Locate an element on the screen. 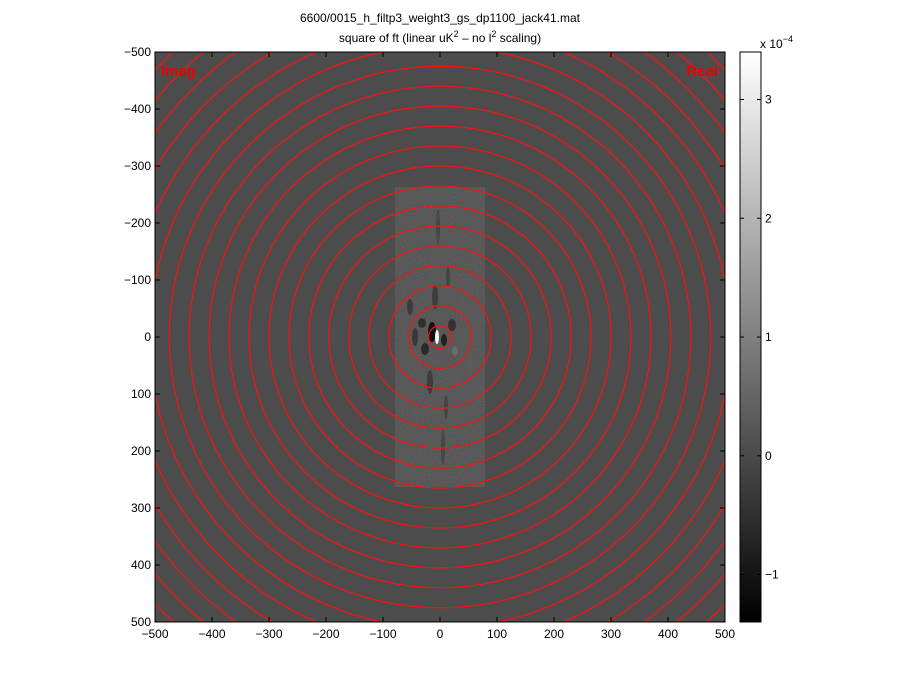 The image size is (900, 700). x-tick-label: 500 is located at coordinates (725, 634).